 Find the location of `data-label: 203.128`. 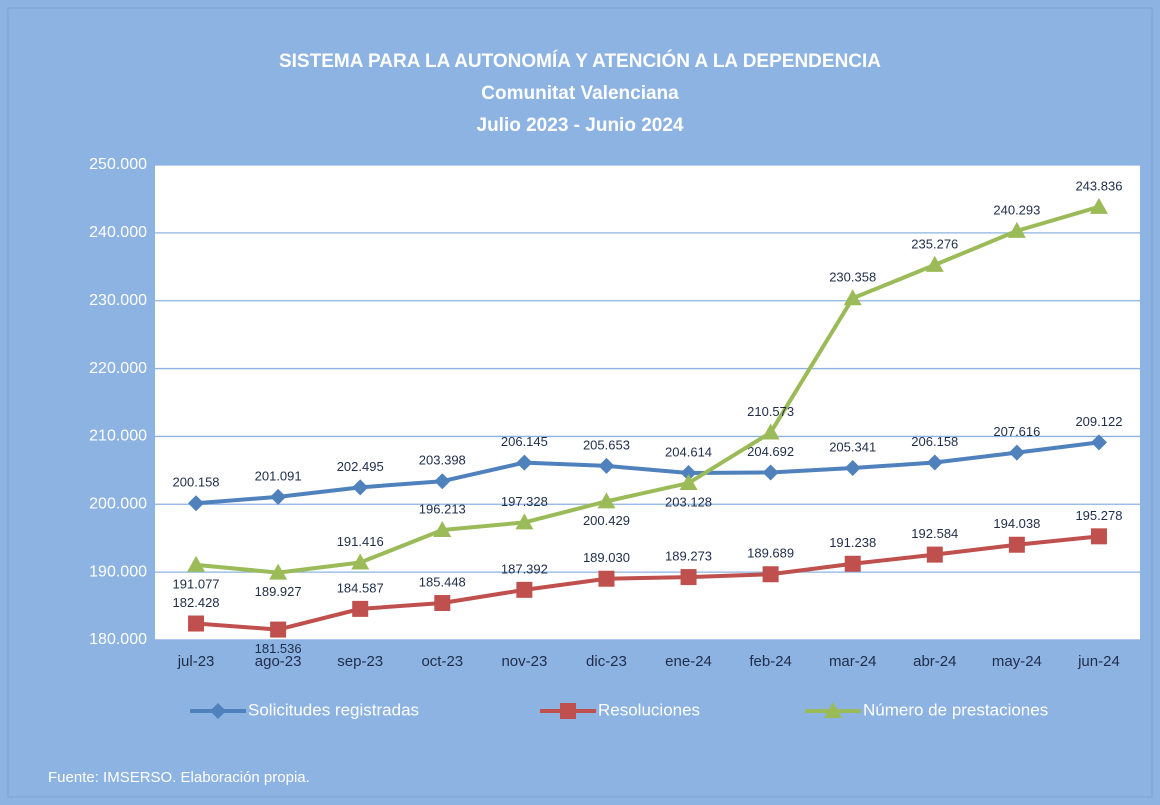

data-label: 203.128 is located at coordinates (688, 501).